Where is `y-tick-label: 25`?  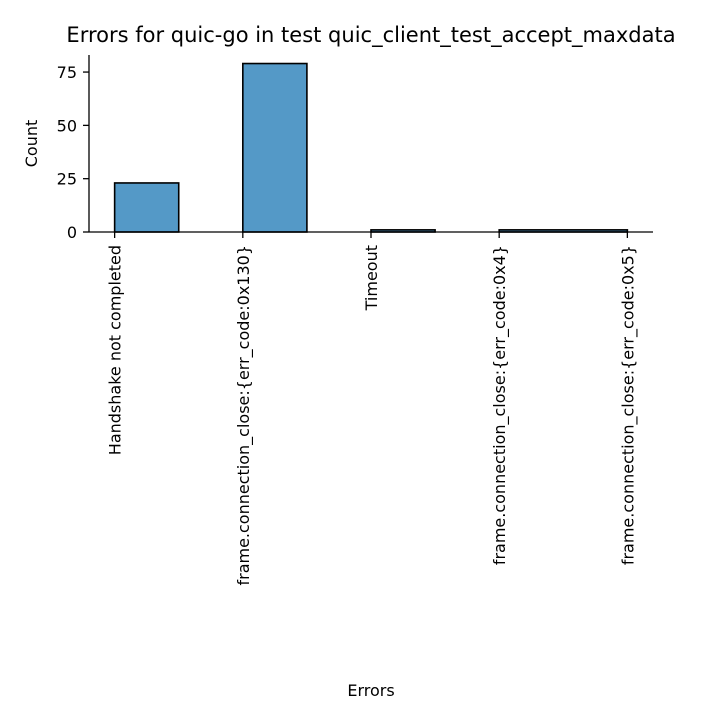 y-tick-label: 25 is located at coordinates (67, 179).